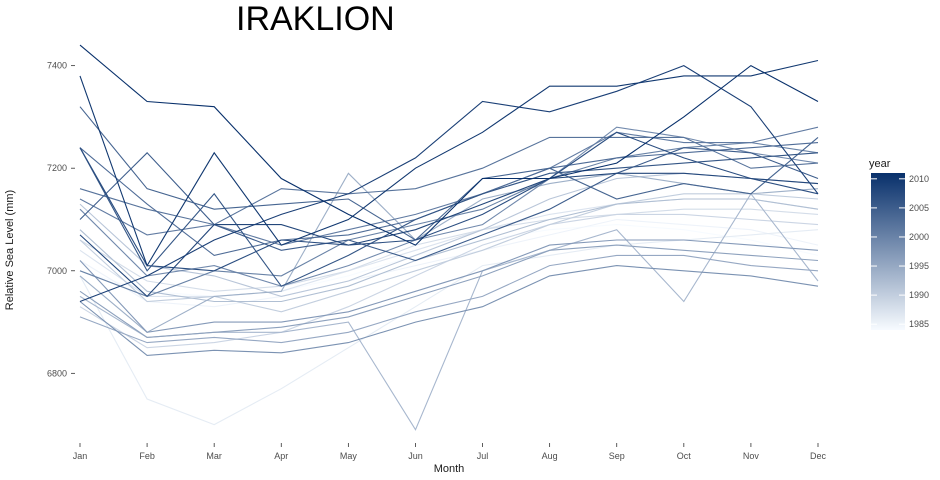  I want to click on x-tick-label: Apr, so click(281, 456).